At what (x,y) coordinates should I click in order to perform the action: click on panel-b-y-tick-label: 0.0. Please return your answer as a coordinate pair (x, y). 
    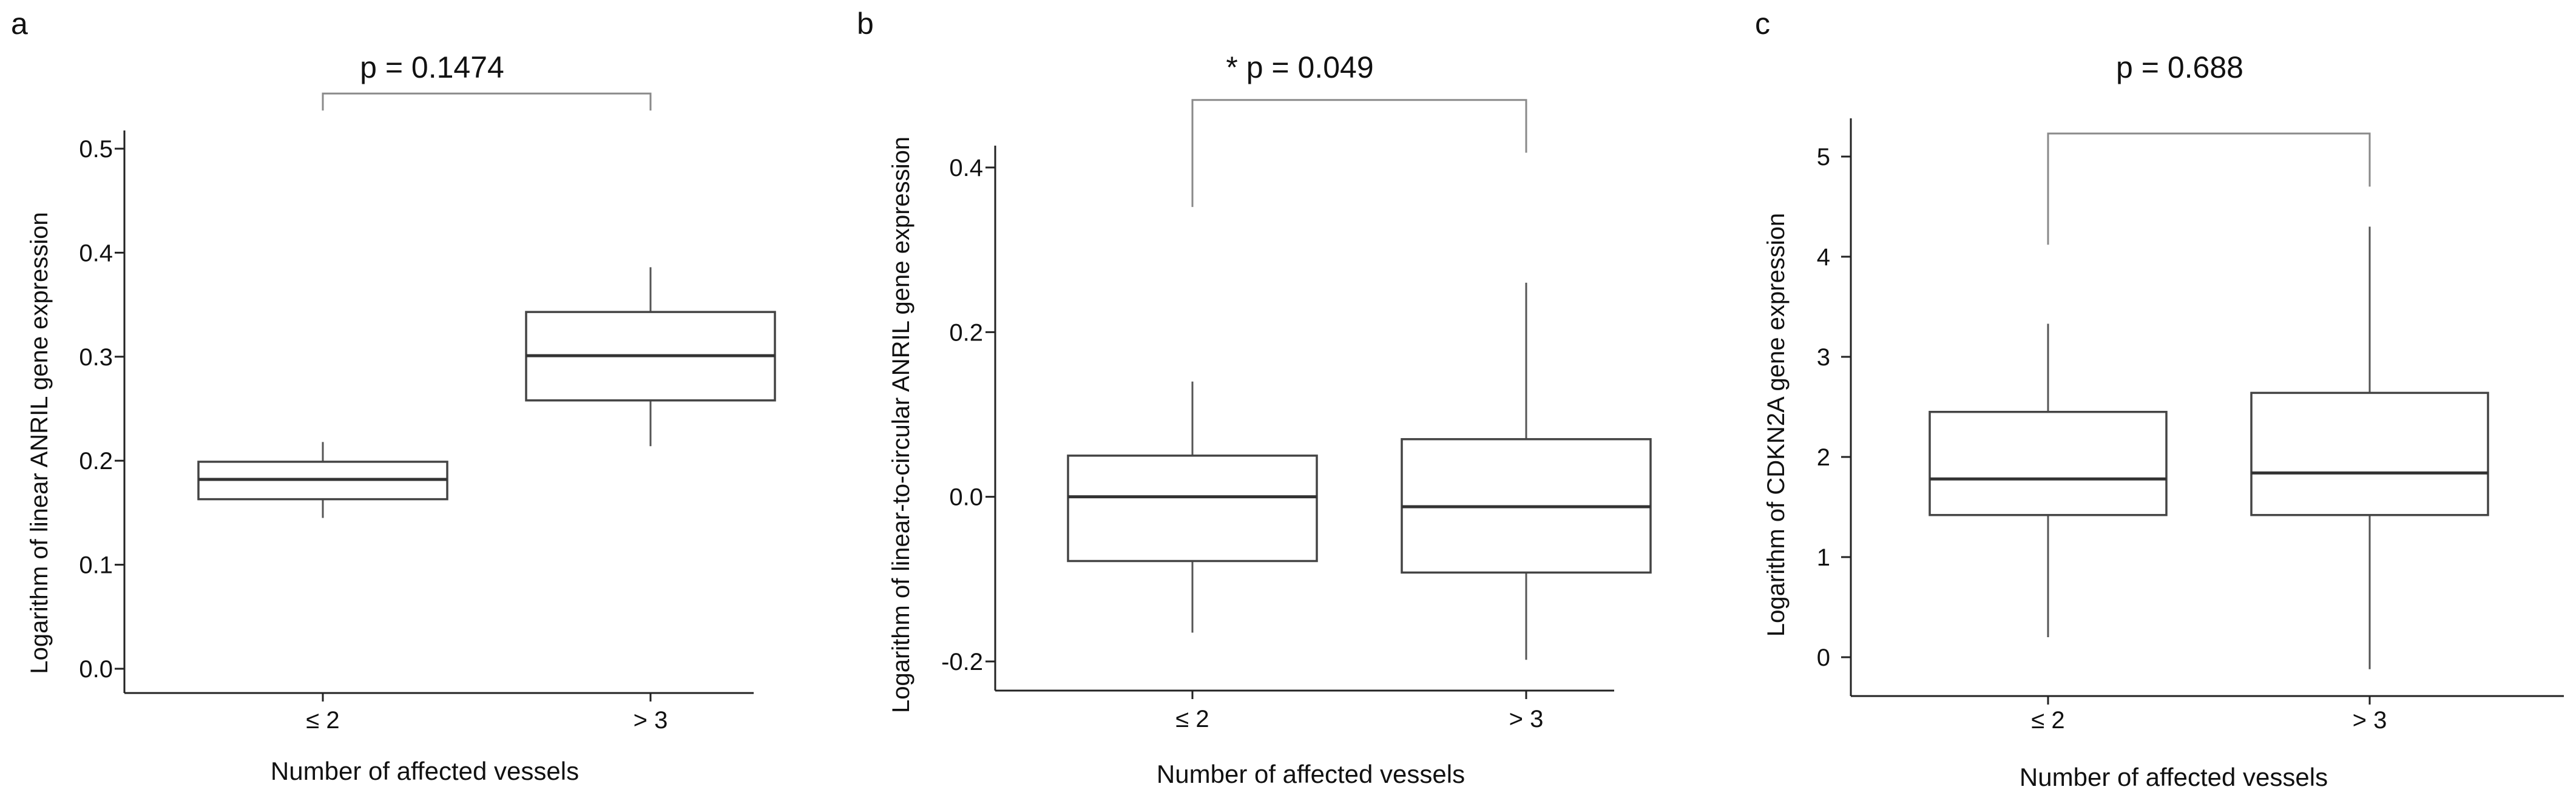
    Looking at the image, I should click on (966, 498).